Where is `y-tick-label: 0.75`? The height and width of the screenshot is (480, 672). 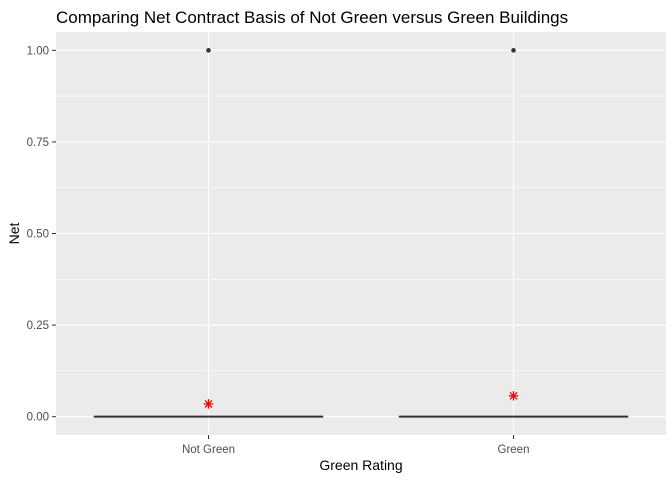 y-tick-label: 0.75 is located at coordinates (38, 143).